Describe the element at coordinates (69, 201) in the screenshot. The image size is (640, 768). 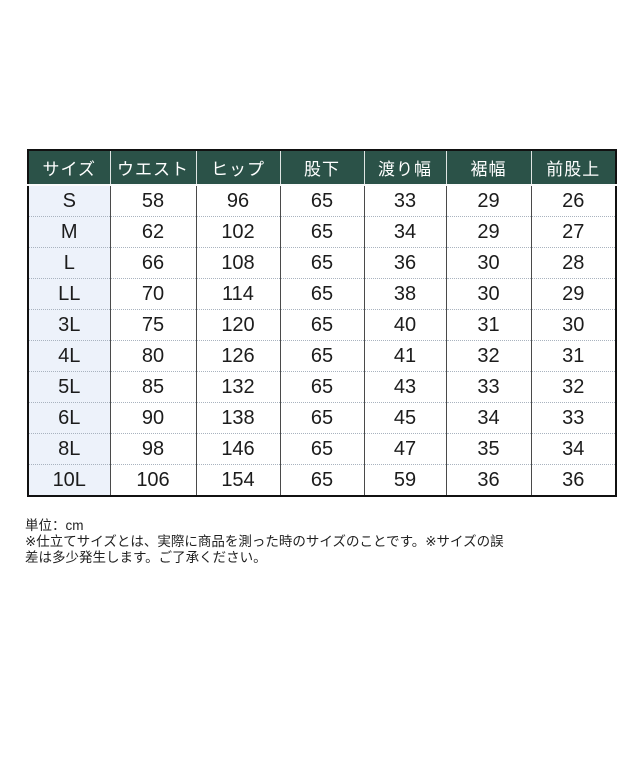
I see `size-label: S` at that location.